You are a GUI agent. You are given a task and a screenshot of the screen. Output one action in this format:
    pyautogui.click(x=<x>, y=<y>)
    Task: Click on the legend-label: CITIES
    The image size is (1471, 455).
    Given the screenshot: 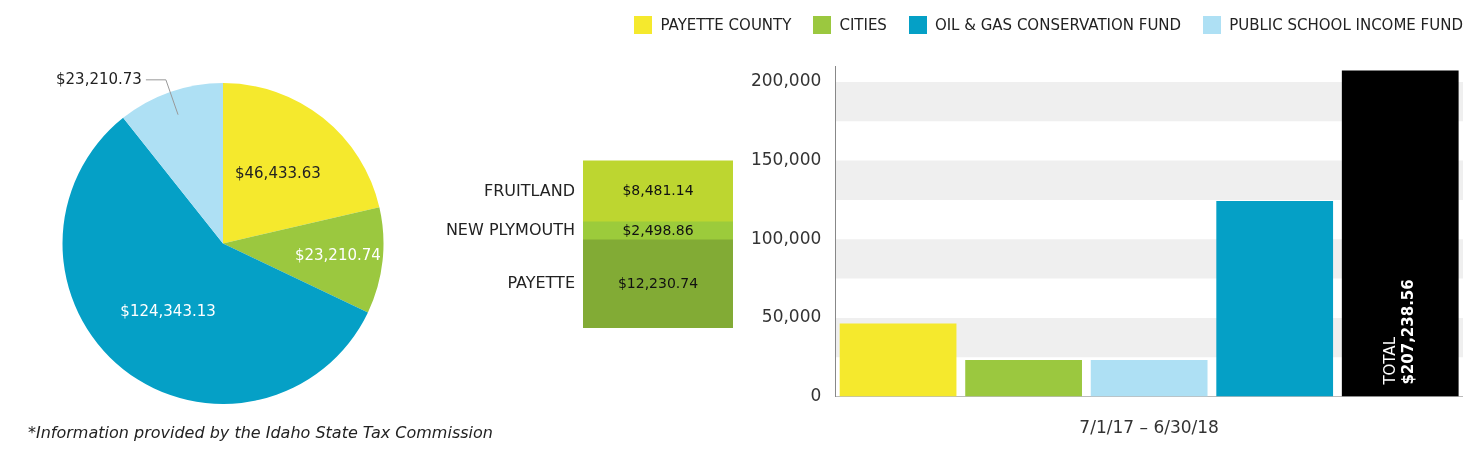 What is the action you would take?
    pyautogui.click(x=863, y=25)
    